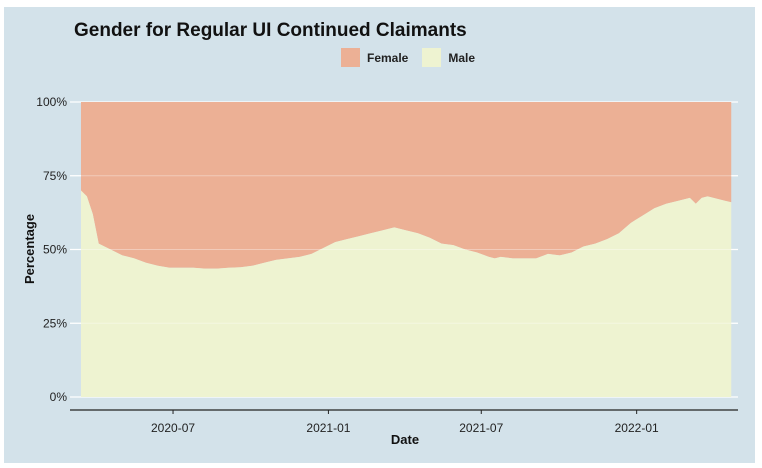 Image resolution: width=762 pixels, height=468 pixels. I want to click on y-axis-title: Percentage, so click(29, 249).